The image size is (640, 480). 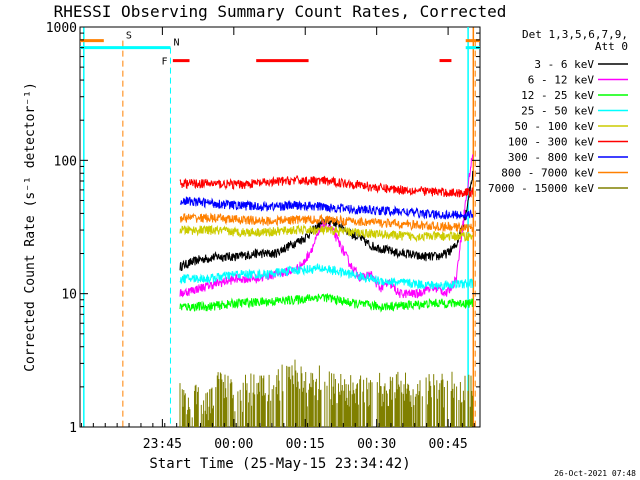 What do you see at coordinates (575, 34) in the screenshot?
I see `legend-header: Det 1,3,5,6,7,9,` at bounding box center [575, 34].